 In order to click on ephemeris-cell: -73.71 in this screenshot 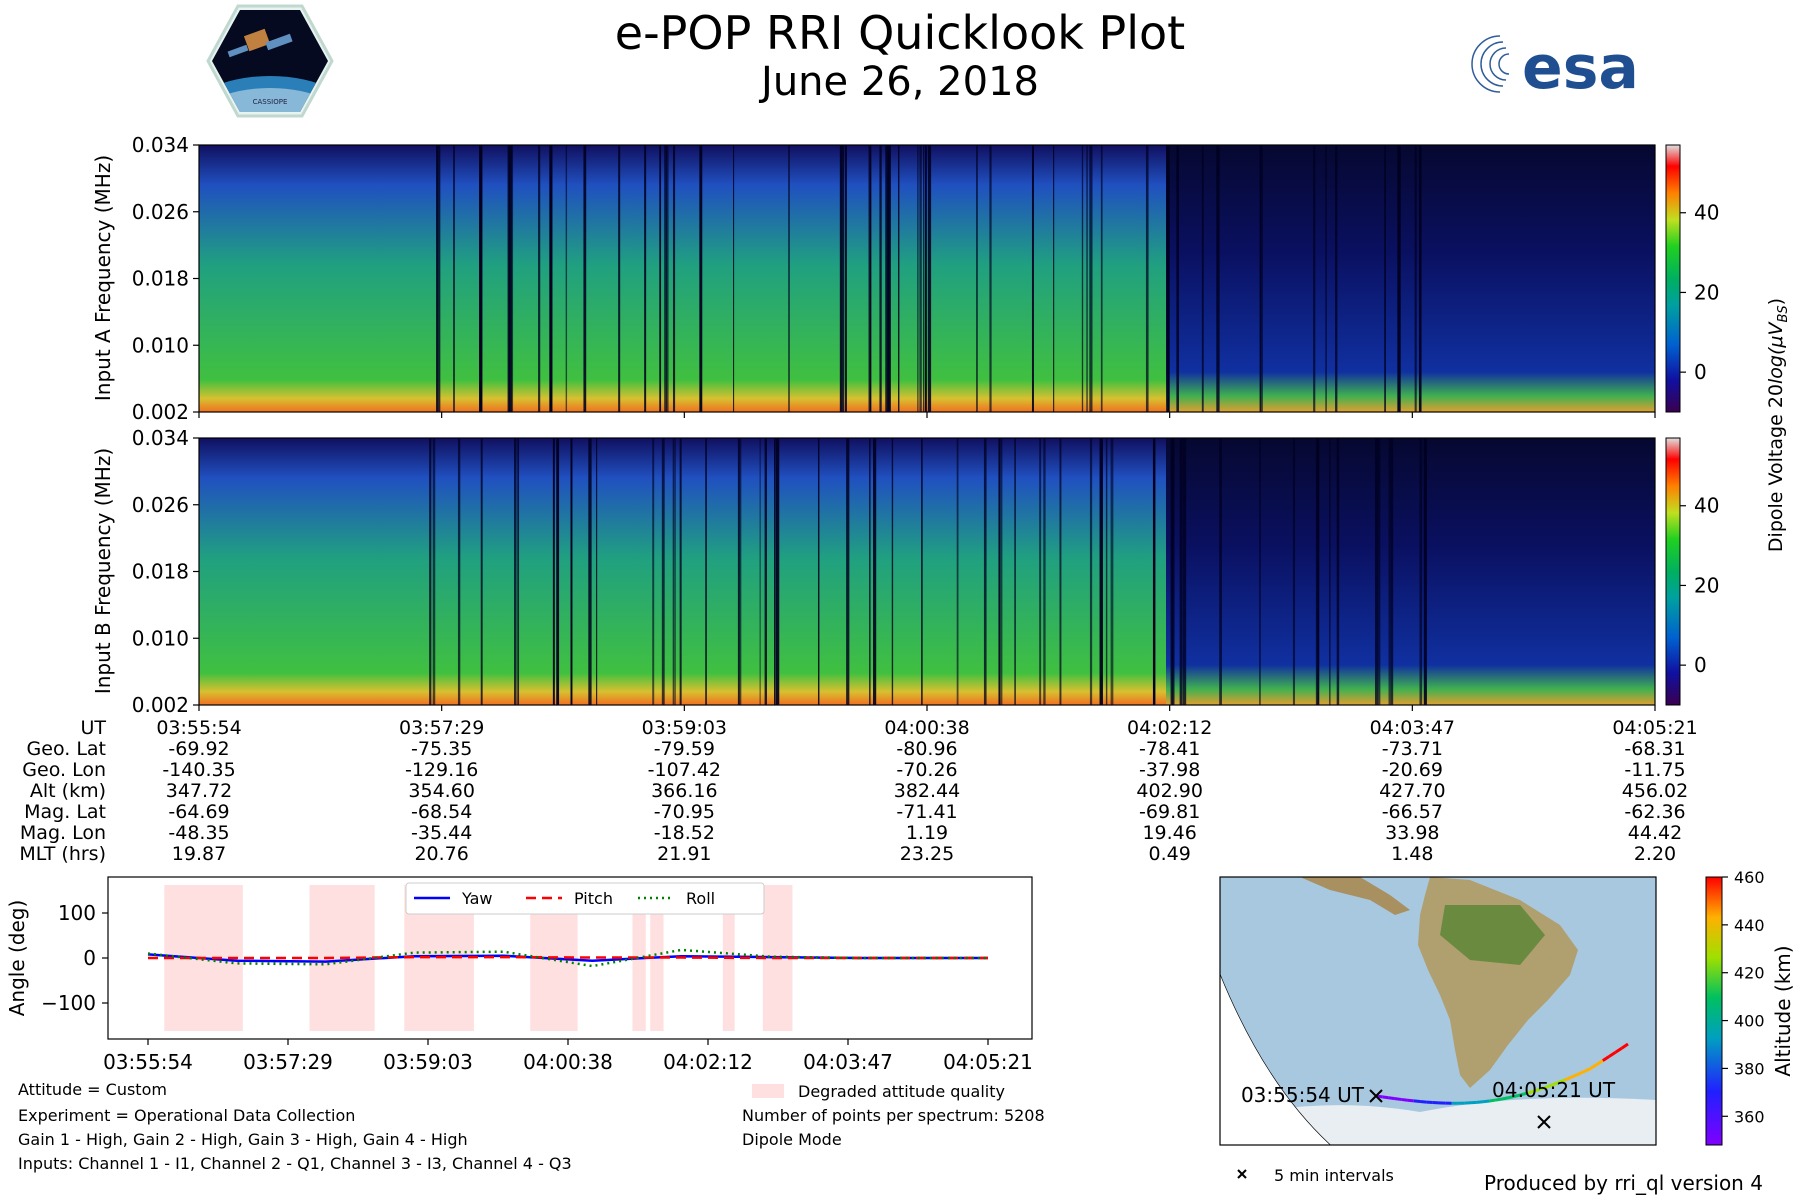, I will do `click(1412, 749)`.